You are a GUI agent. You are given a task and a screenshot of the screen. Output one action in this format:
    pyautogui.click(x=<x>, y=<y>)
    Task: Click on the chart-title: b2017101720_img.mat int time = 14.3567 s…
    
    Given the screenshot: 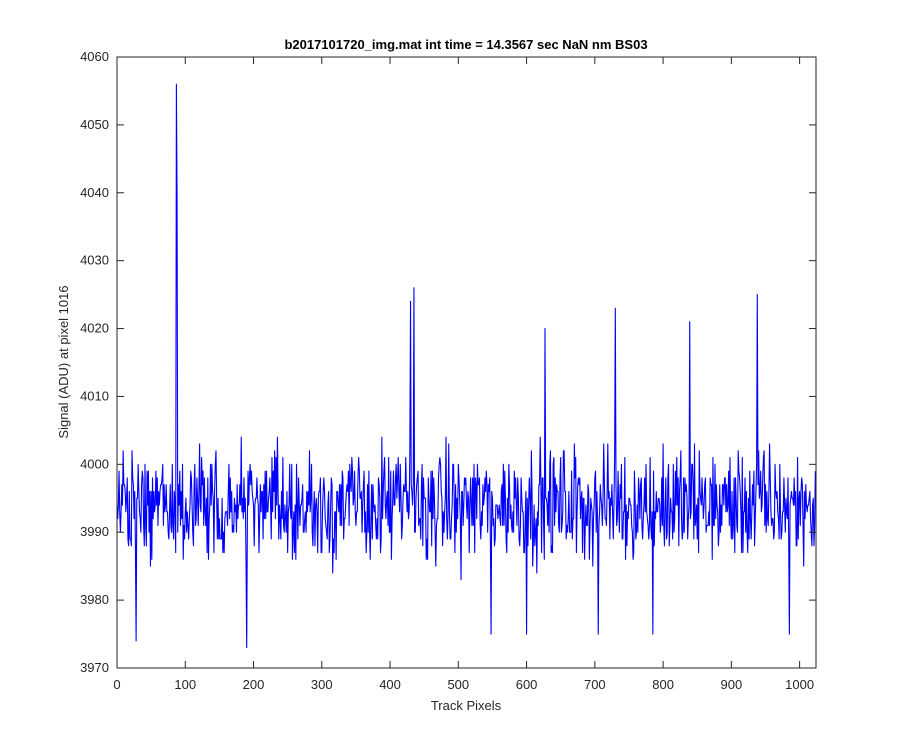 What is the action you would take?
    pyautogui.click(x=465, y=44)
    